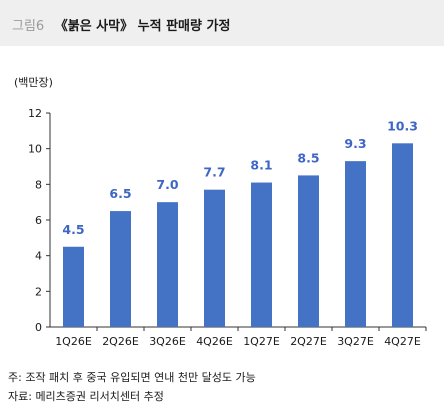 This screenshot has width=444, height=416. What do you see at coordinates (120, 341) in the screenshot?
I see `x-tick-label: 2Q26E` at bounding box center [120, 341].